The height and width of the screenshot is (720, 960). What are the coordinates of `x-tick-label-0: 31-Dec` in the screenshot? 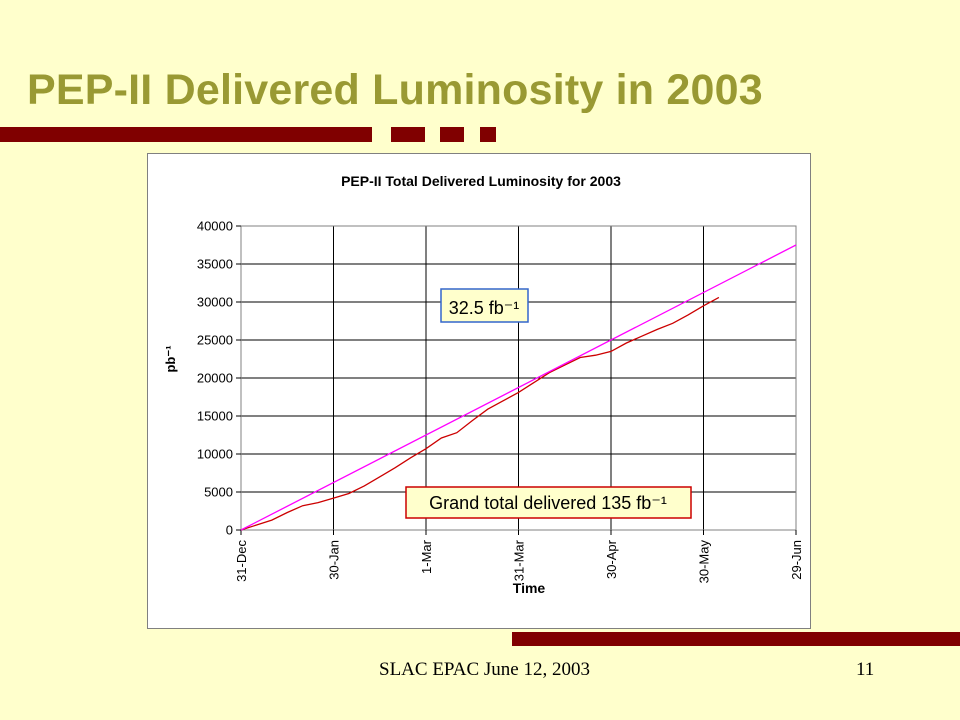 It's located at (241, 561).